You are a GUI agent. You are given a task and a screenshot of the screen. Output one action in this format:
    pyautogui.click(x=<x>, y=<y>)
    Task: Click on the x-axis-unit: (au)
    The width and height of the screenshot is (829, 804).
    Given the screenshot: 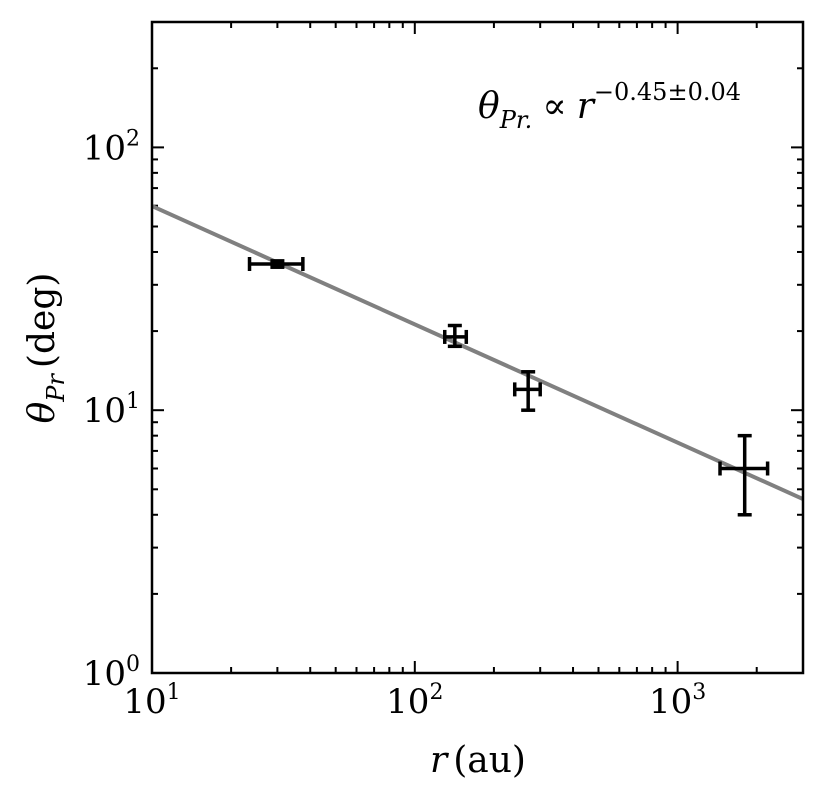 What is the action you would take?
    pyautogui.click(x=489, y=760)
    